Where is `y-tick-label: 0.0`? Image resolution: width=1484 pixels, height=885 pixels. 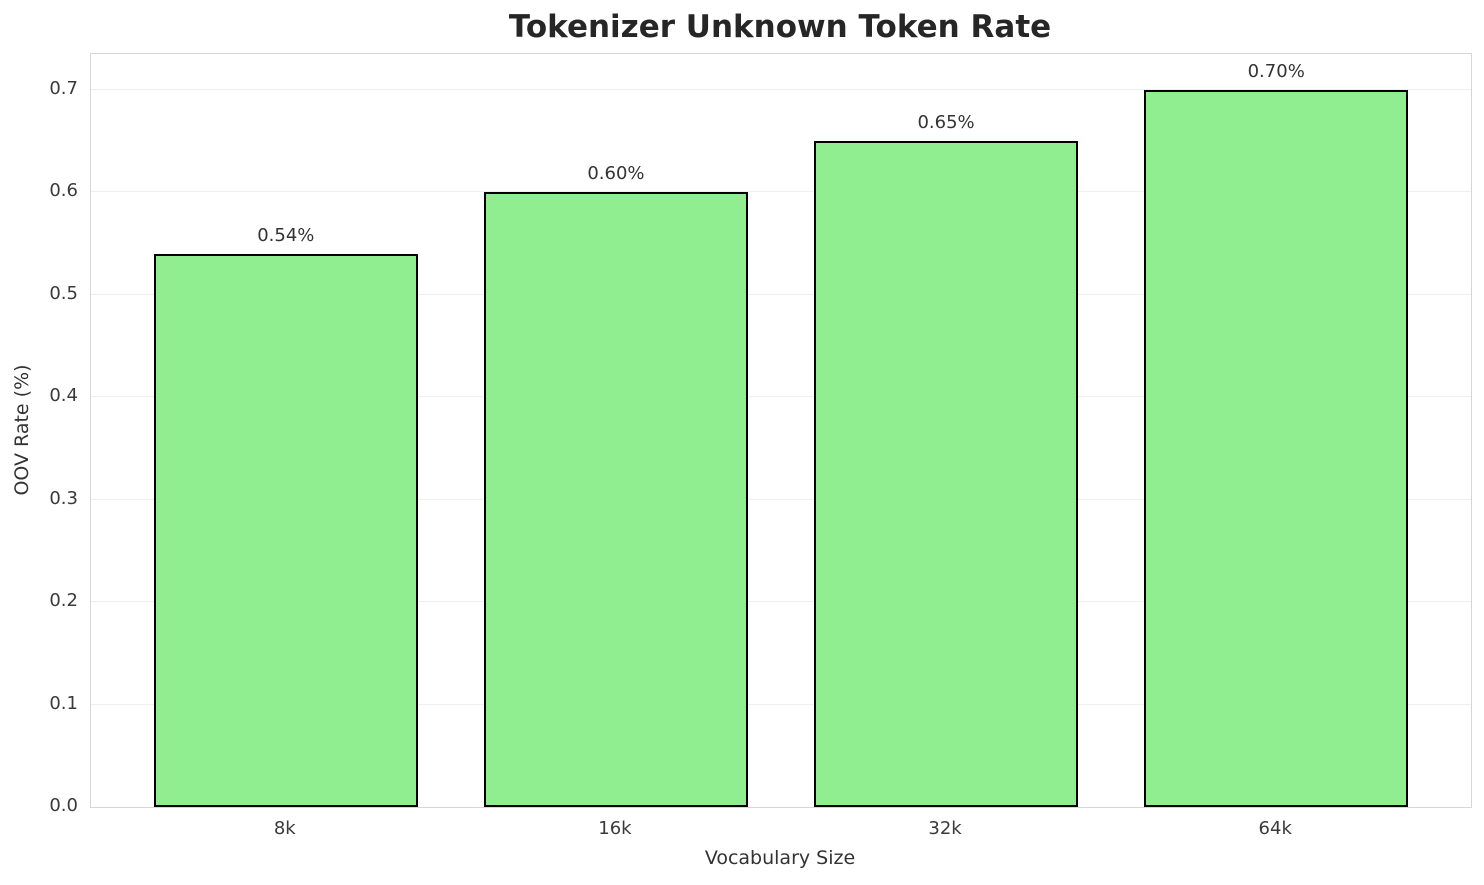 y-tick-label: 0.0 is located at coordinates (63, 805).